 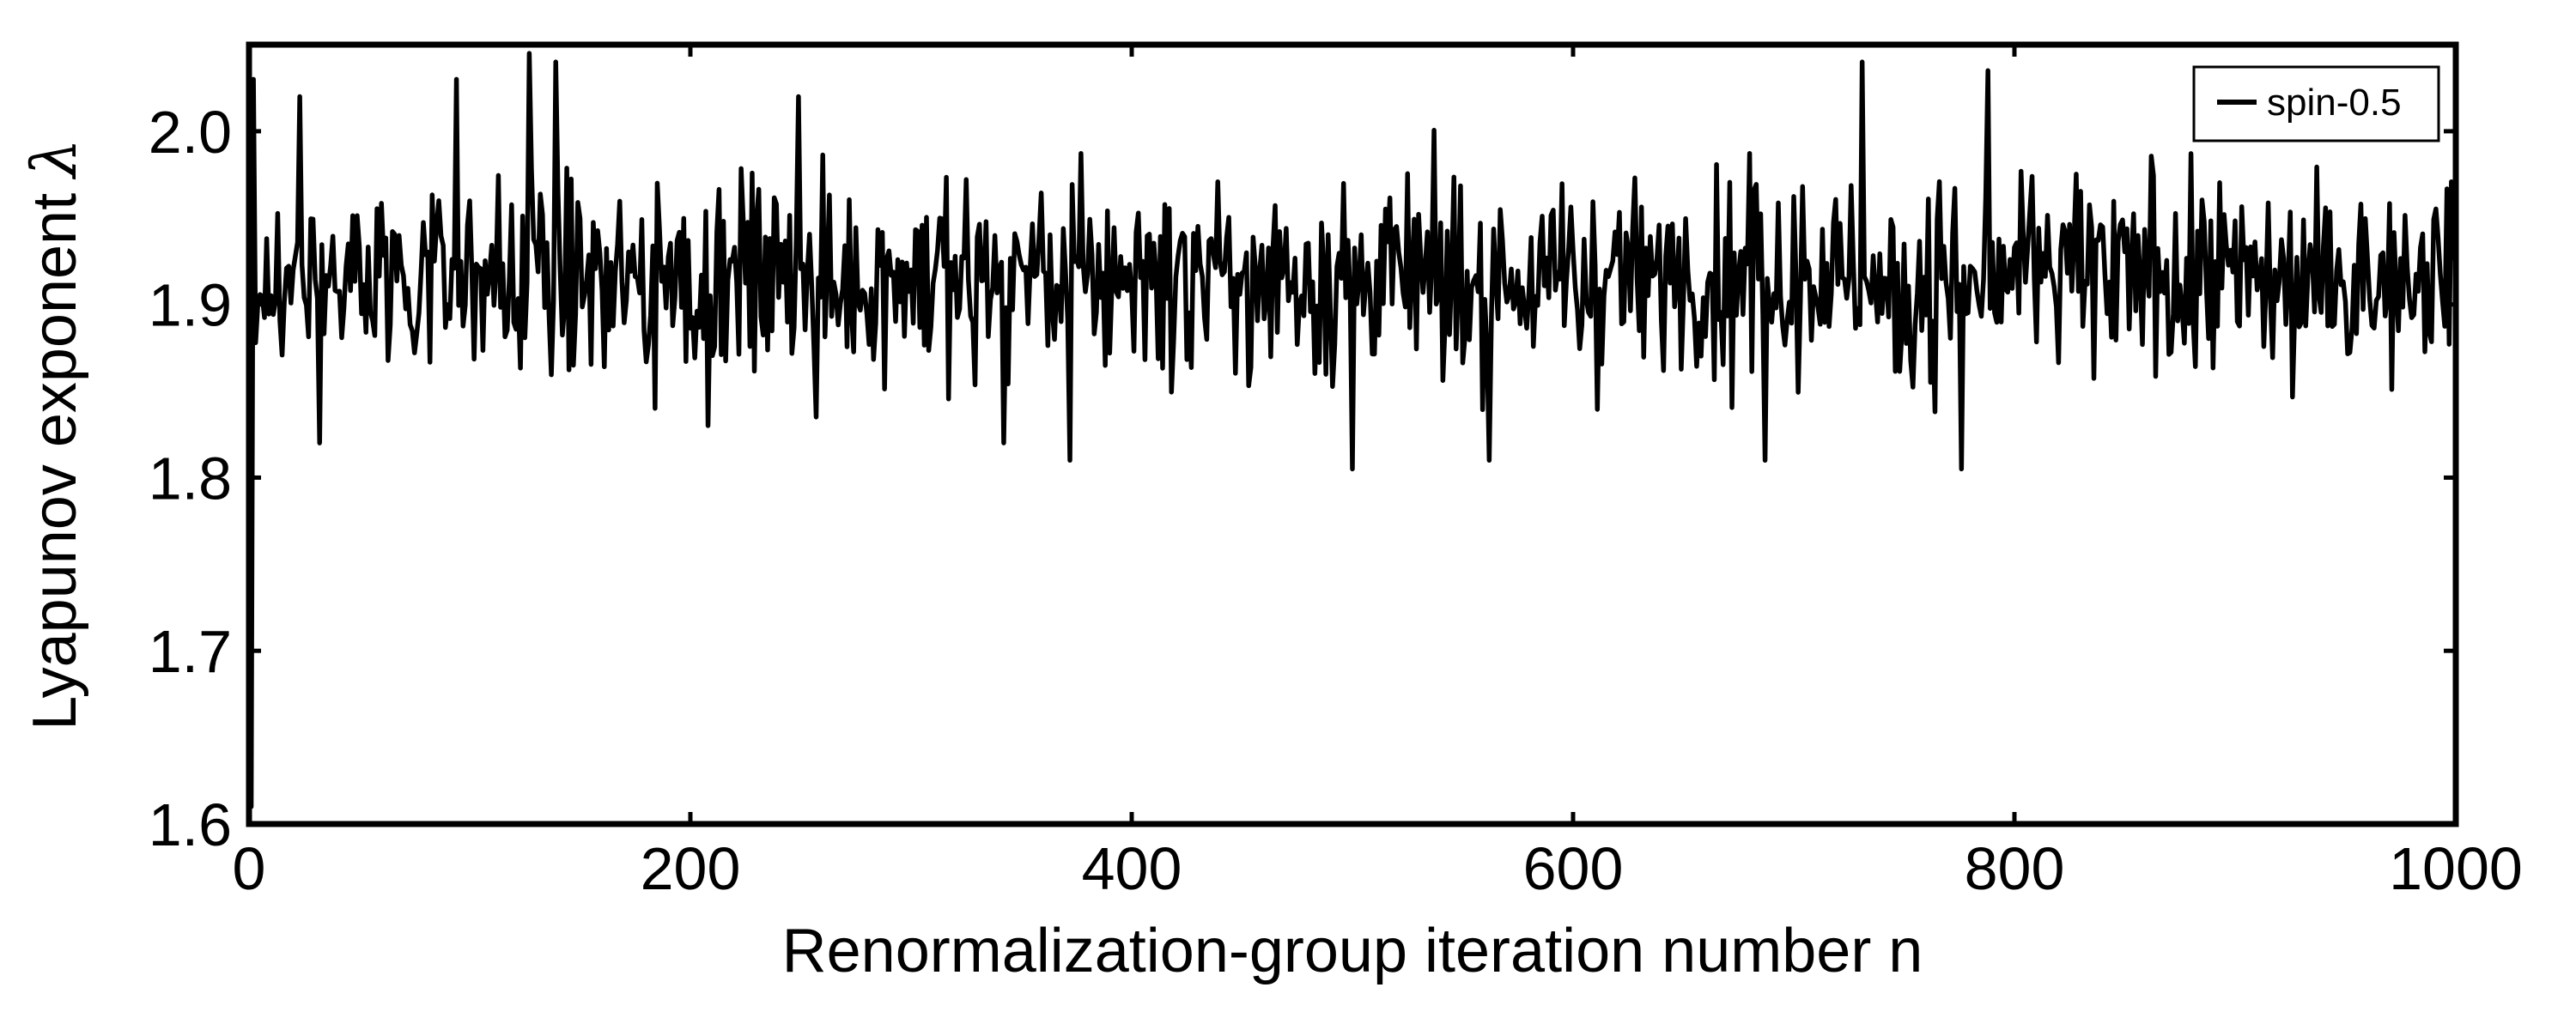 I want to click on y-axis-title: Lyapunov exponent λ, so click(x=54, y=434).